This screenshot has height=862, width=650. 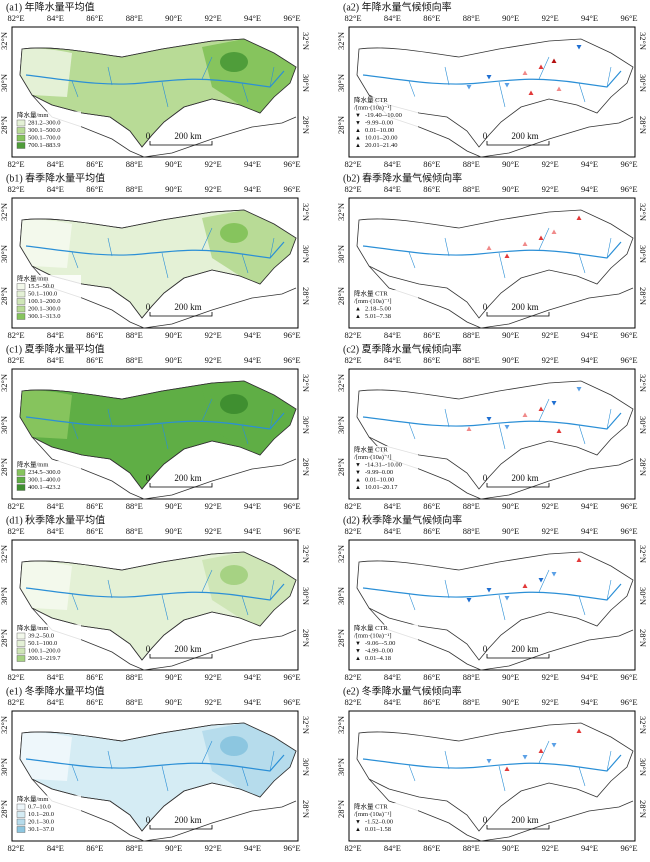 I want to click on legend-marker: ▲, so click(x=358, y=138).